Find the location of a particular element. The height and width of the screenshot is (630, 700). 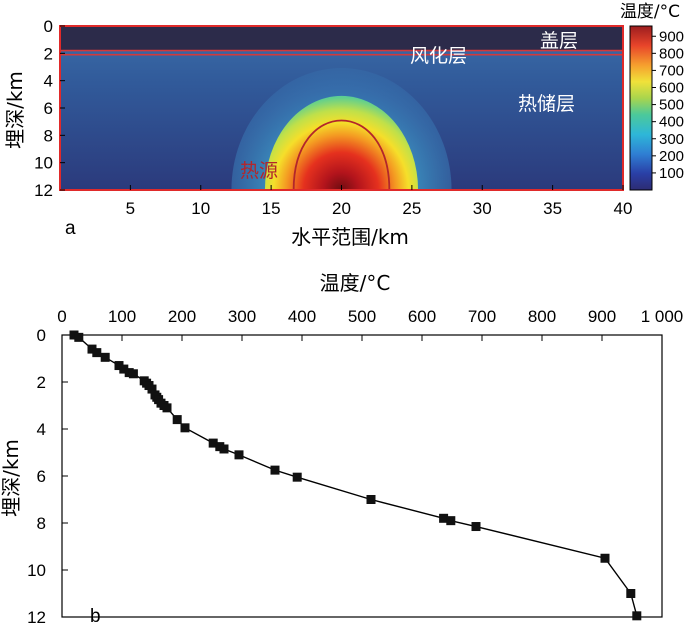

heat-source-fill is located at coordinates (341, 142).